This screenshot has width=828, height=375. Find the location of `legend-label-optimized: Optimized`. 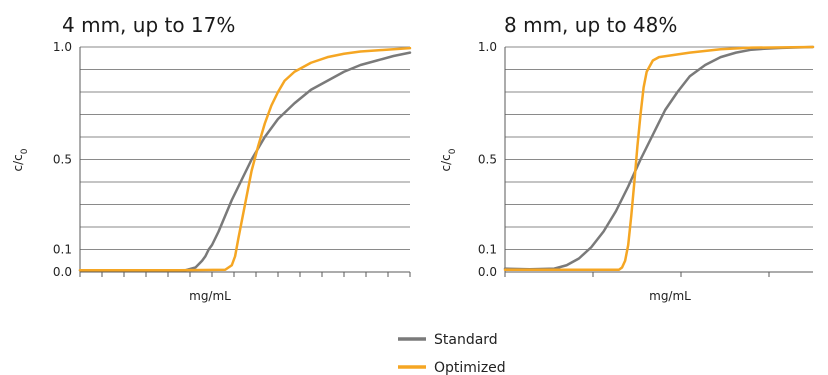

legend-label-optimized: Optimized is located at coordinates (470, 367).